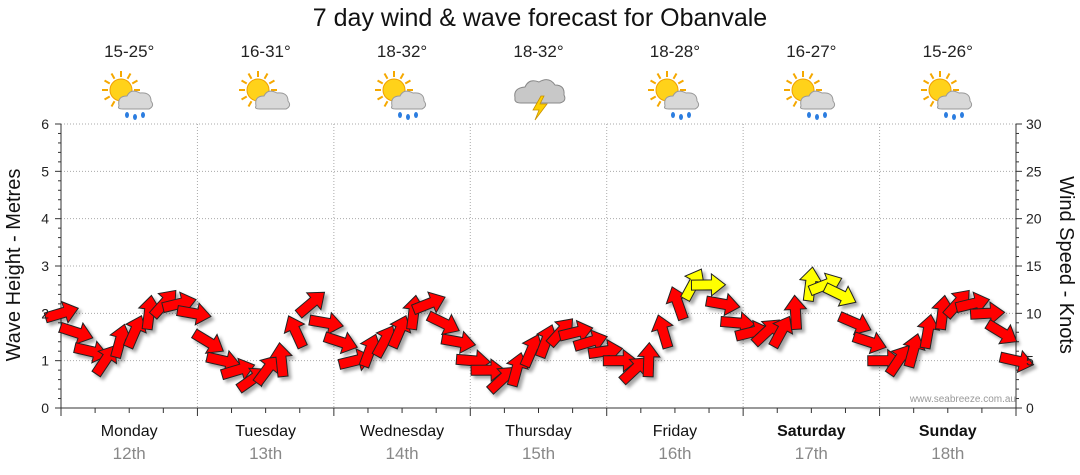 The height and width of the screenshot is (475, 1080). Describe the element at coordinates (811, 51) in the screenshot. I see `temperature-range: 16-27°` at that location.